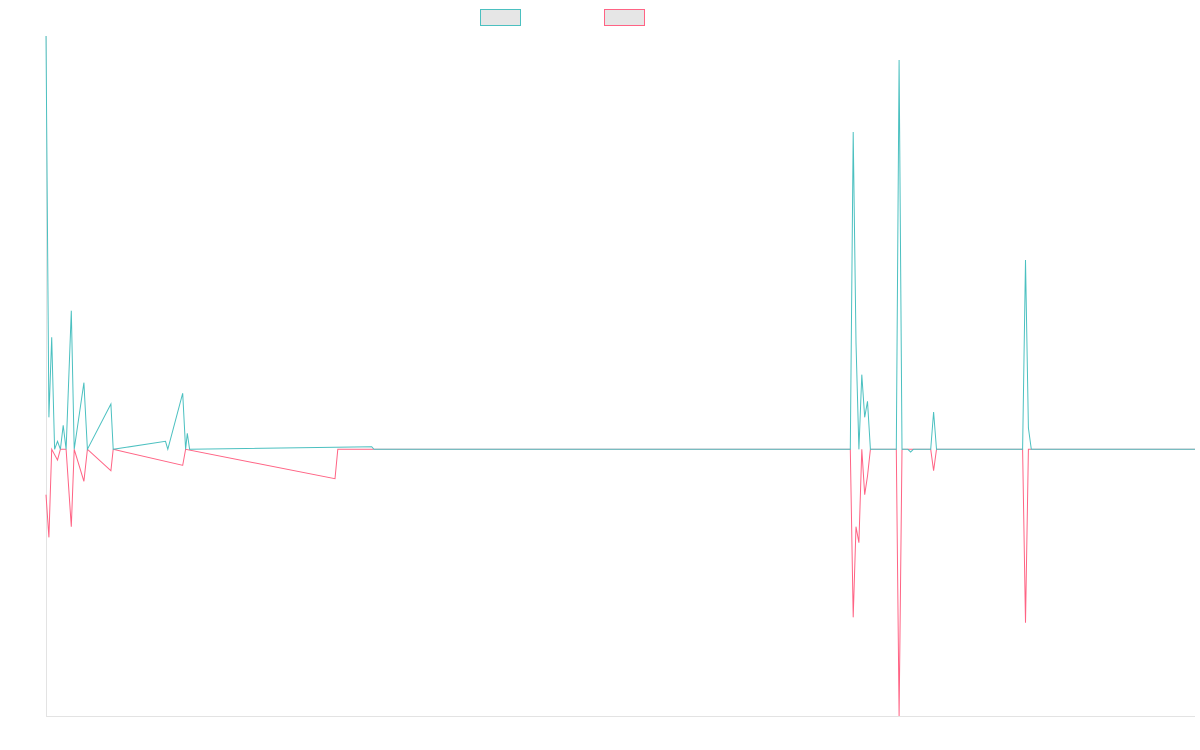  I want to click on legend-swatch-series-a, so click(500, 17).